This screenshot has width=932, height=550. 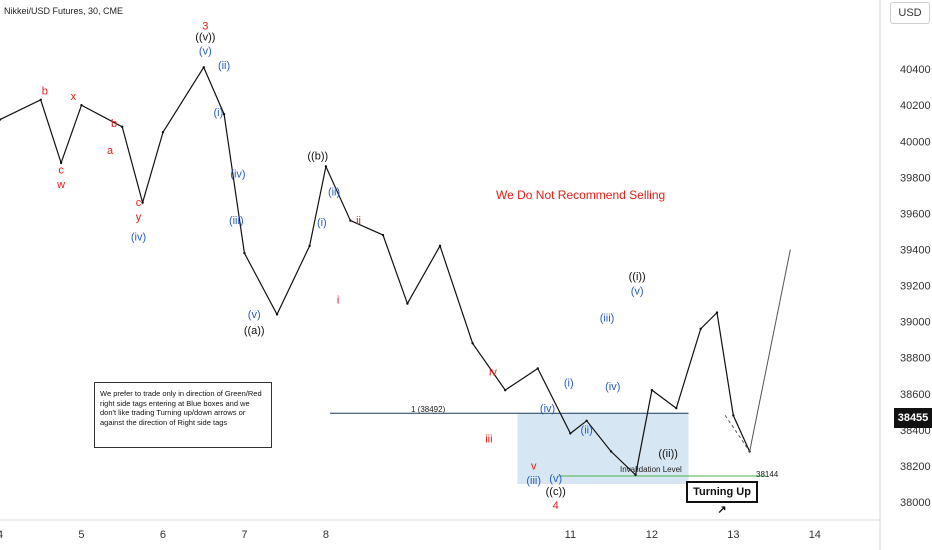 I want to click on y-tick-label: 40200, so click(x=915, y=106).